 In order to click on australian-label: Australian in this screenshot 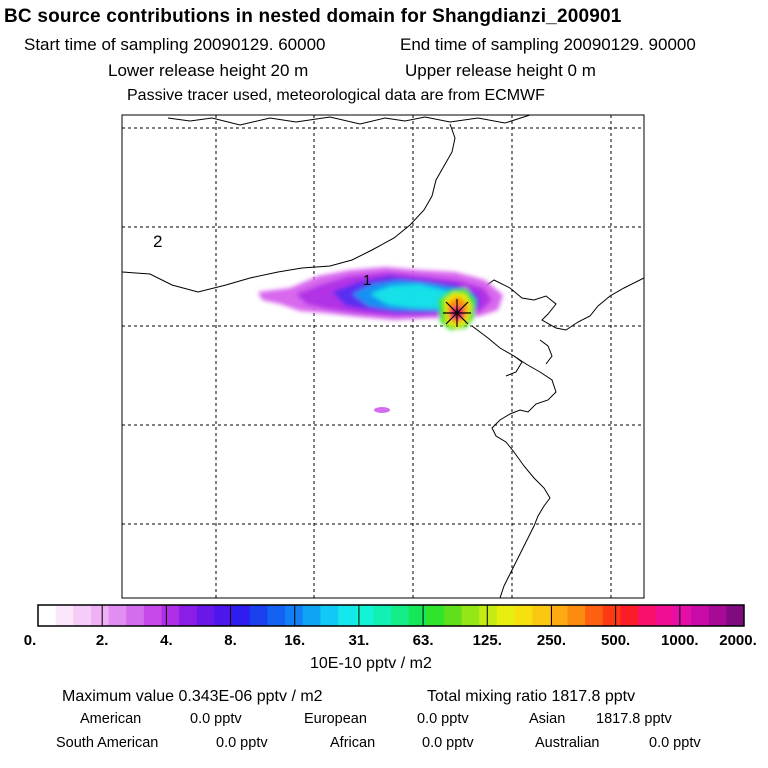, I will do `click(567, 743)`.